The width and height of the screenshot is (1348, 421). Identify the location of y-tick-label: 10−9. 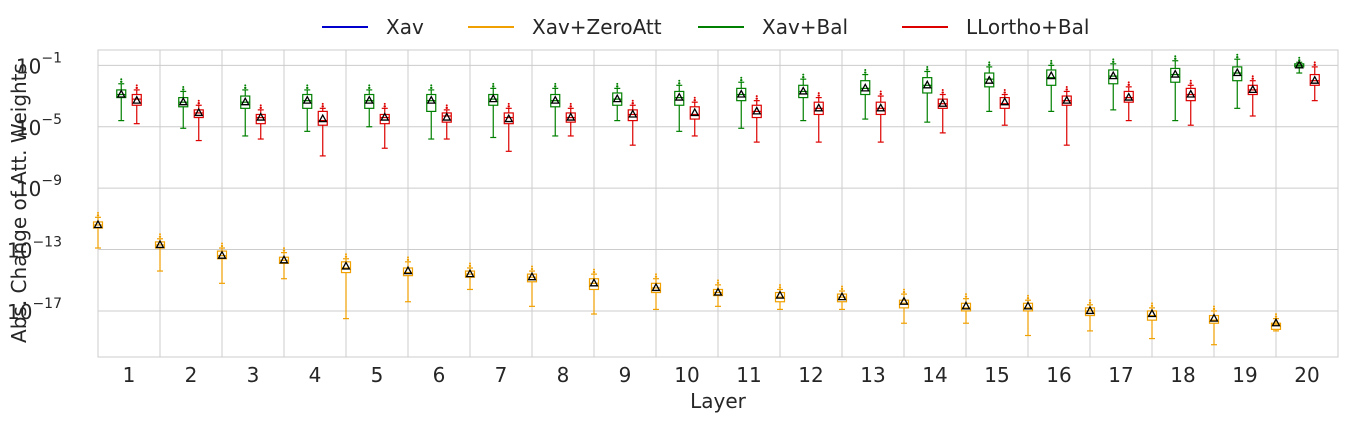
(39, 187).